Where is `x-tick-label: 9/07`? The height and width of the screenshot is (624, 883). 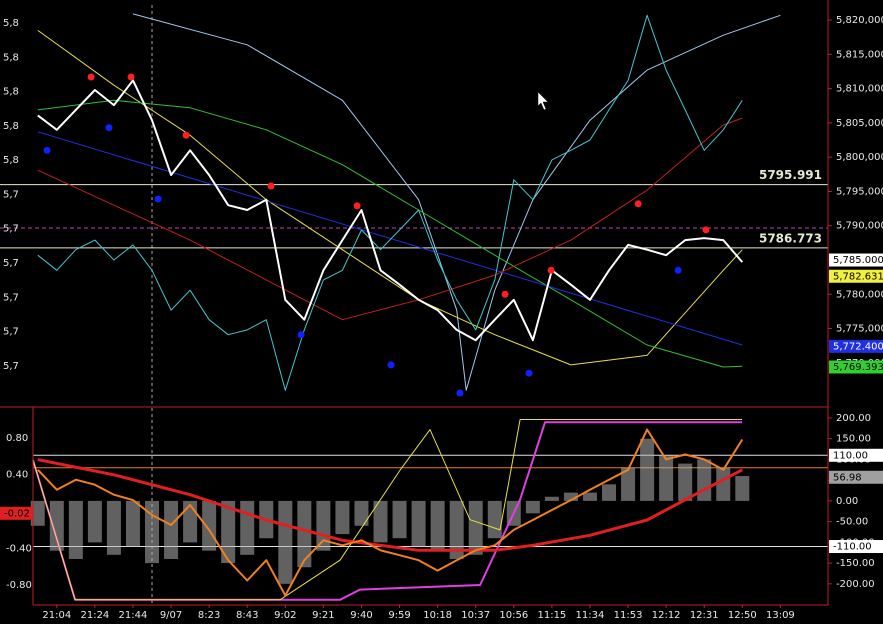 x-tick-label: 9/07 is located at coordinates (171, 615).